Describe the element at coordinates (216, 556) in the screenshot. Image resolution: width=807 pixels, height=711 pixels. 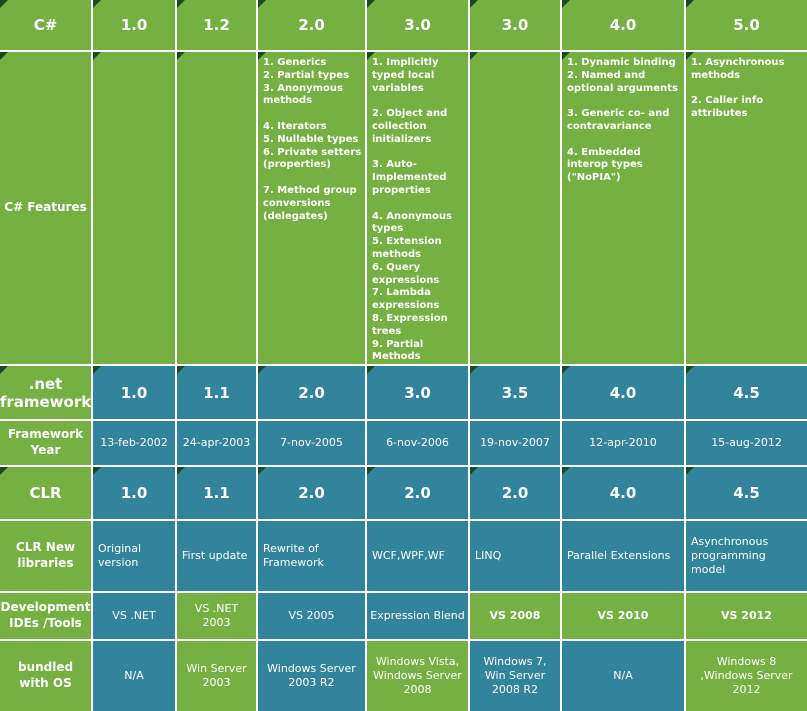
I see `clr-library-cell: First update` at that location.